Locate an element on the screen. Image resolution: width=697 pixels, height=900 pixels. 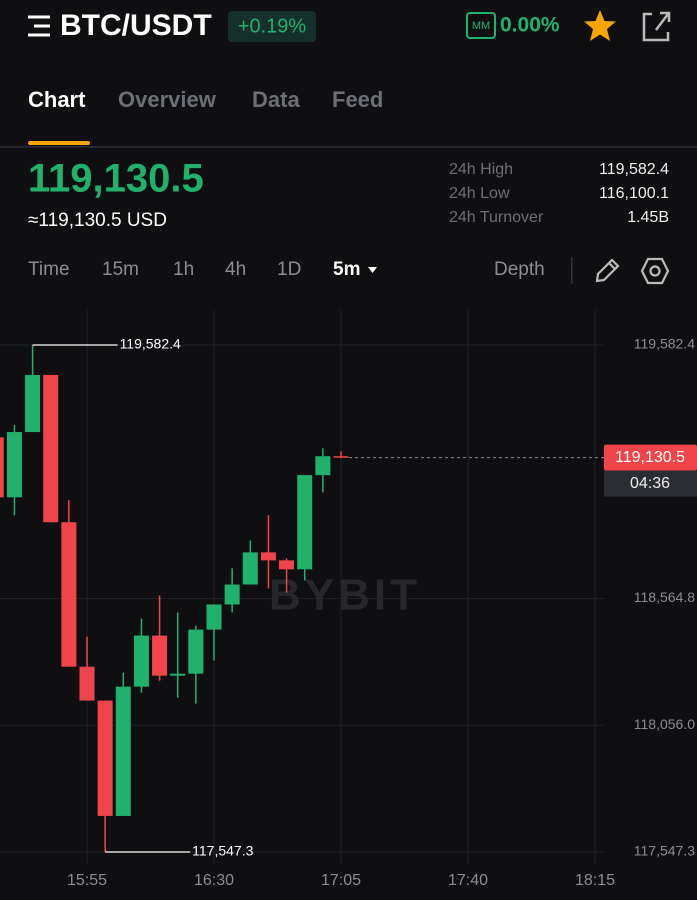
tab: Overview is located at coordinates (167, 99).